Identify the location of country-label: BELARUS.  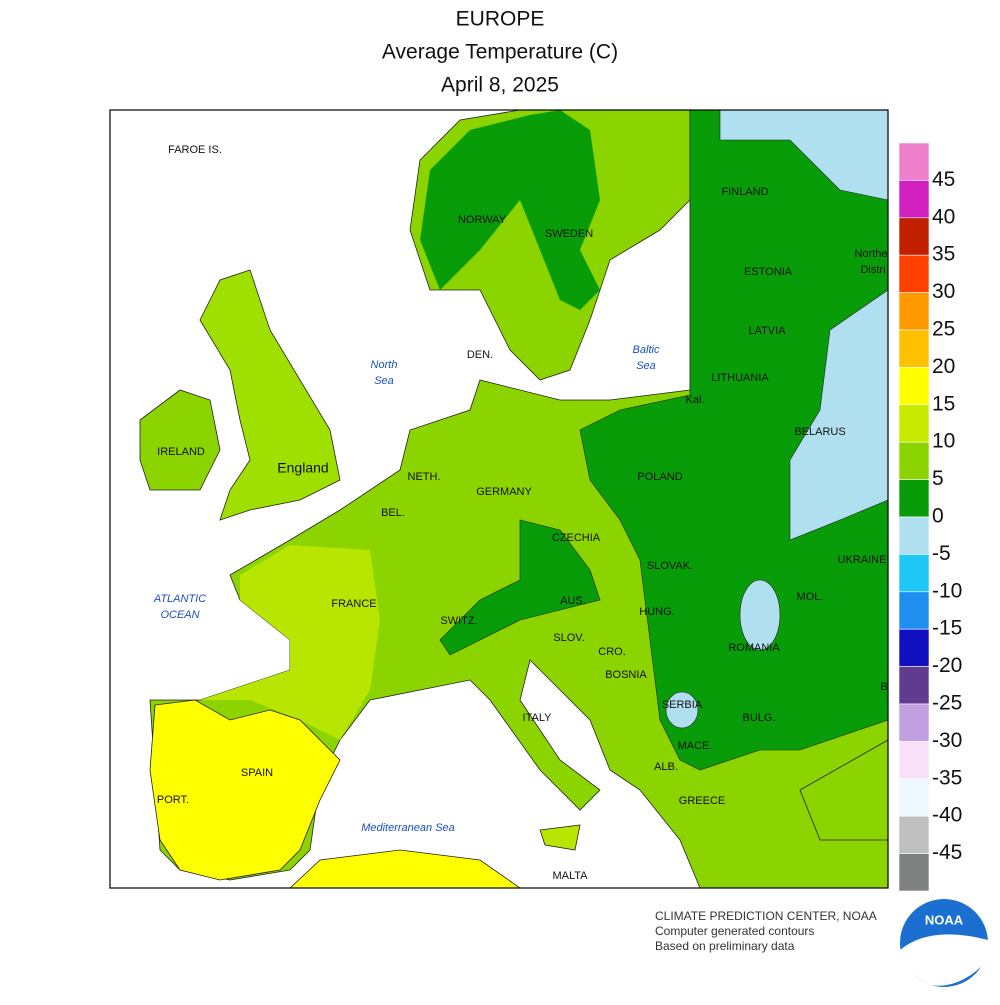
(819, 432).